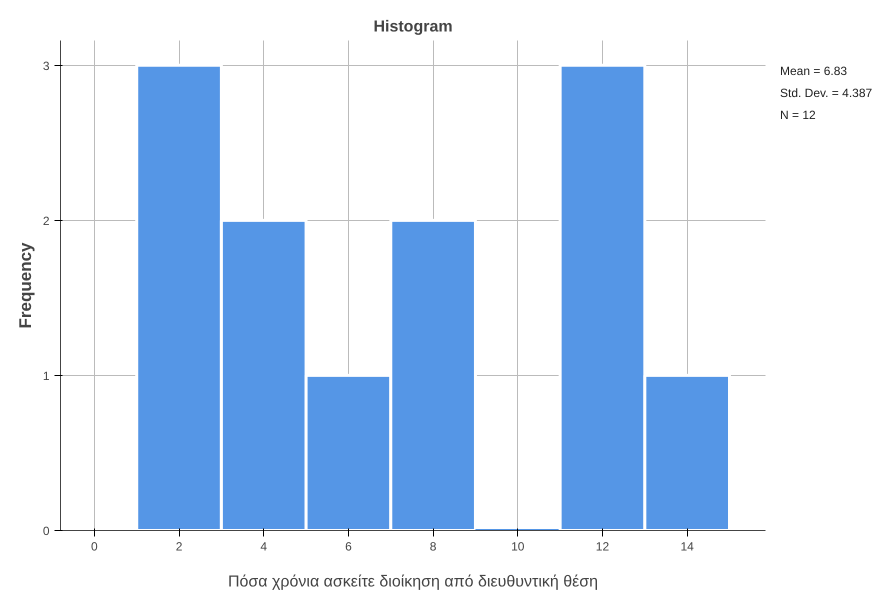  I want to click on x-tick-label: 12, so click(603, 547).